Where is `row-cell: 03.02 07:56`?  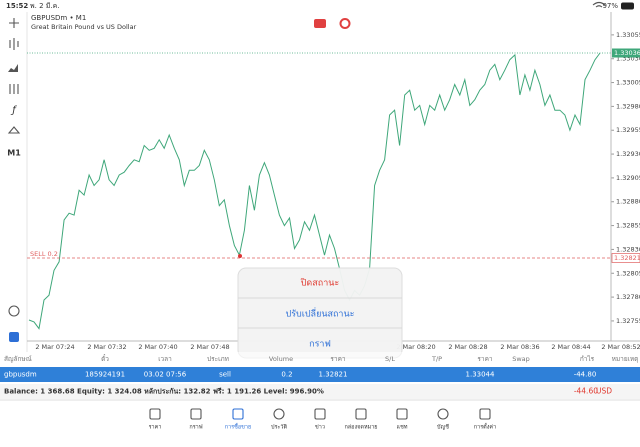
row-cell: 03.02 07:56 is located at coordinates (165, 375).